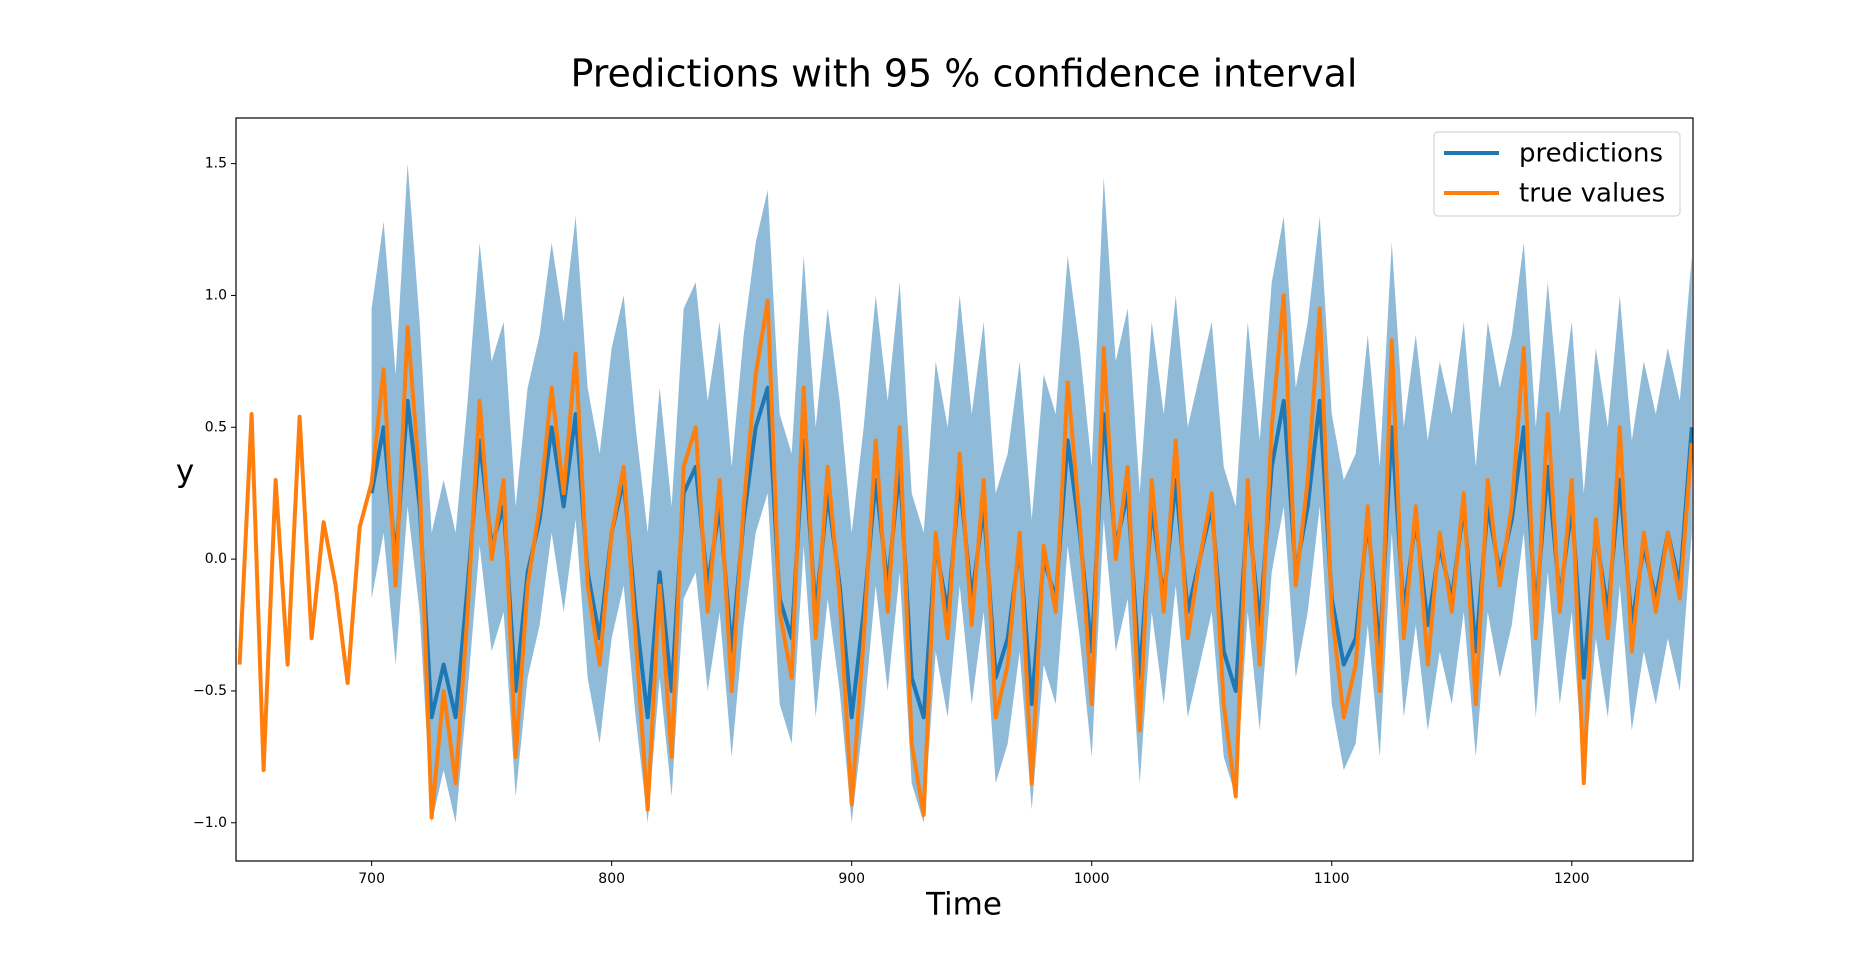 The height and width of the screenshot is (955, 1853). Describe the element at coordinates (1572, 879) in the screenshot. I see `x-tick-label: 1200` at that location.